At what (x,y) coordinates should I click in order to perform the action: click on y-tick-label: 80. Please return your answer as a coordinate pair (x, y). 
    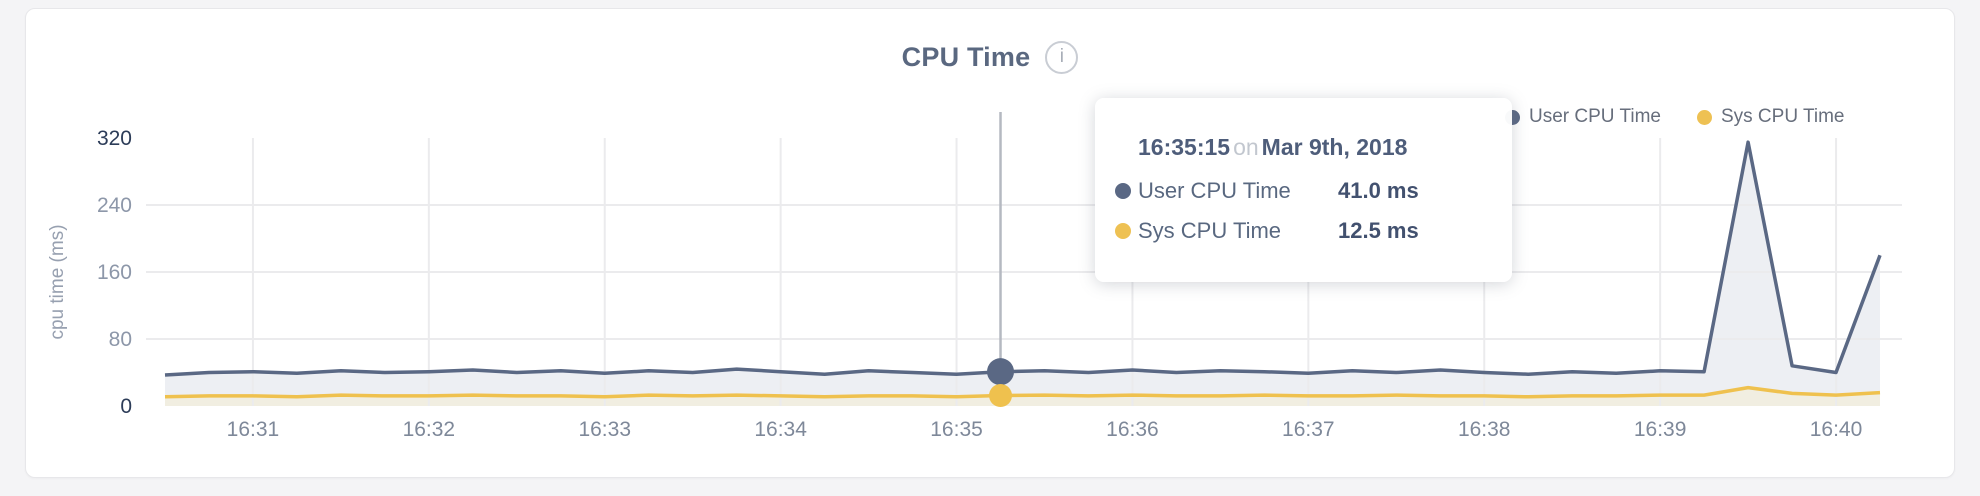
    Looking at the image, I should click on (120, 339).